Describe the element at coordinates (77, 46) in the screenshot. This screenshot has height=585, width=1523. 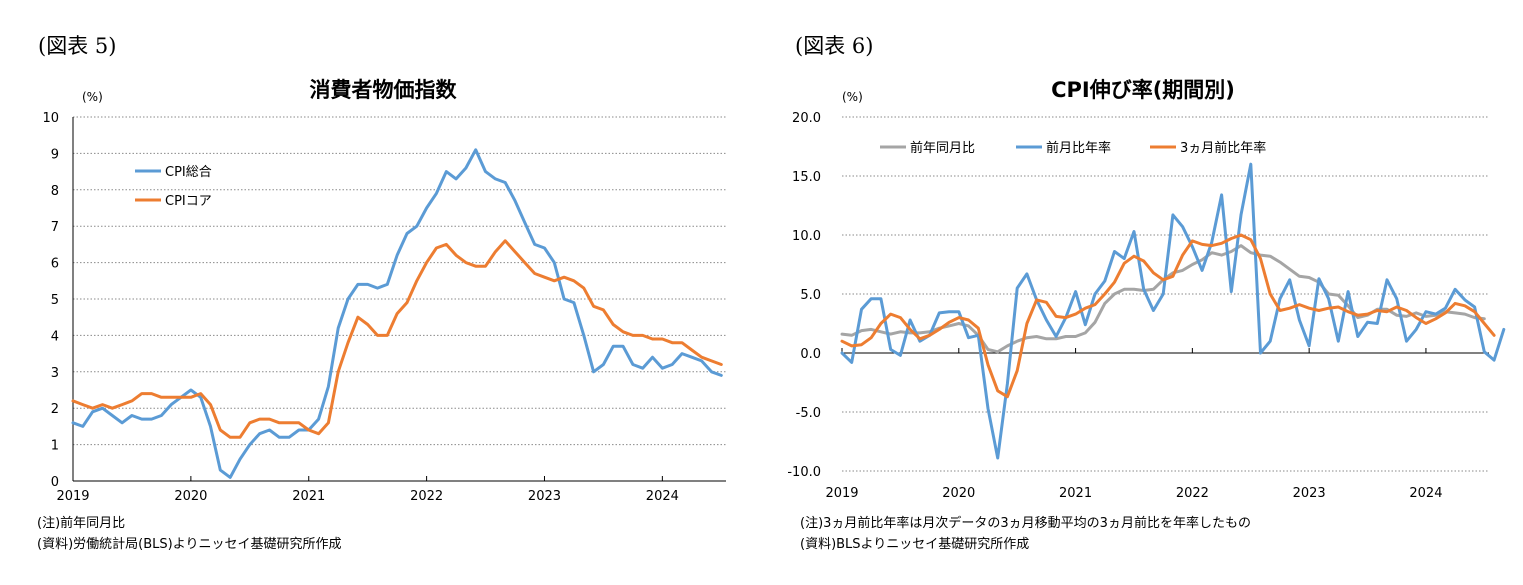
I see `figure-tag-5: (図表 5)` at that location.